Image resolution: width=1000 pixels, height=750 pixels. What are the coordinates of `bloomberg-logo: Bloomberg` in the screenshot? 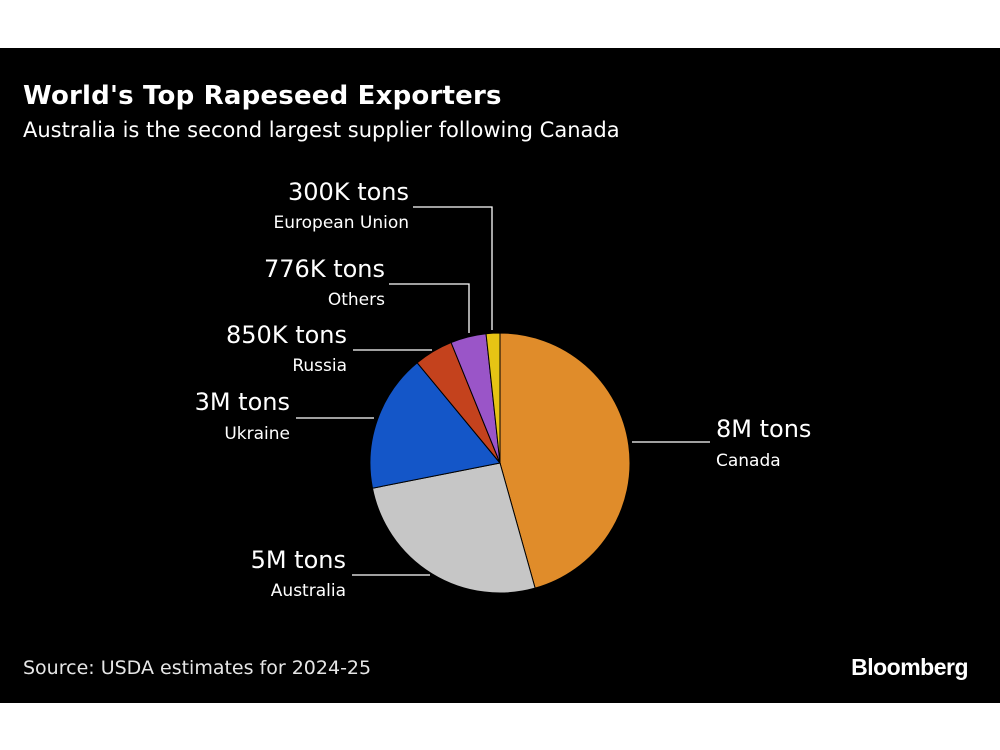 It's located at (909, 667).